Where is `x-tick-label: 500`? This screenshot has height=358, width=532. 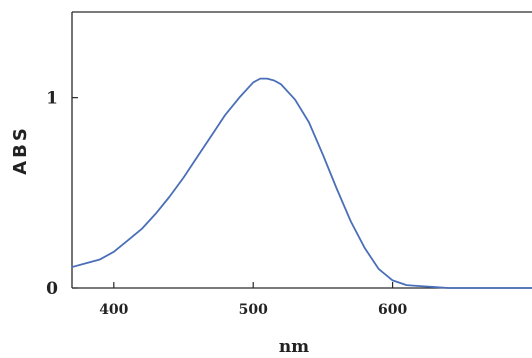 x-tick-label: 500 is located at coordinates (253, 310).